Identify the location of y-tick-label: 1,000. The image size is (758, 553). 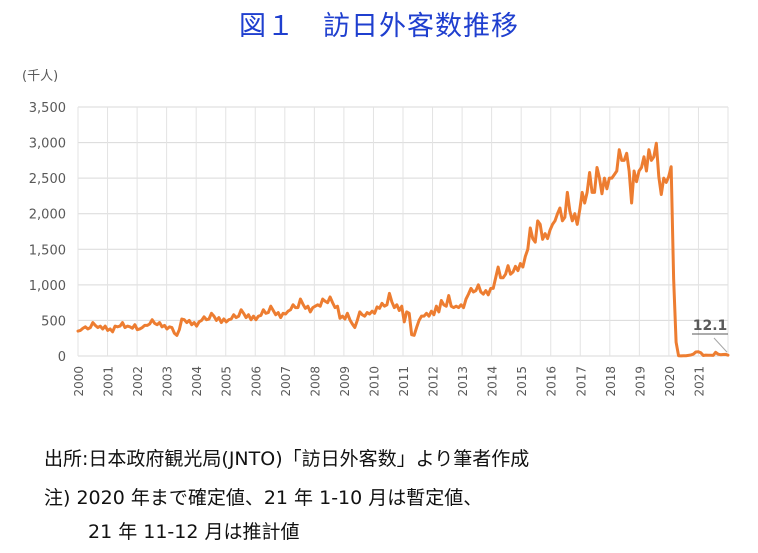
(47, 286).